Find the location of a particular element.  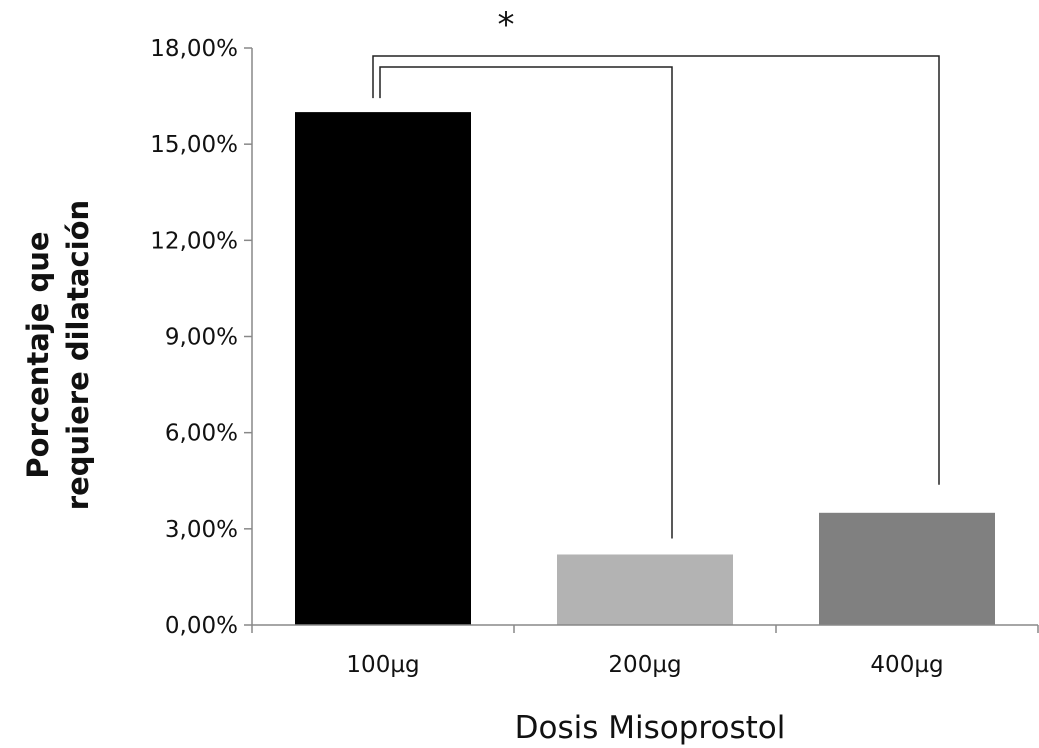

x-tick-label: 100µg is located at coordinates (382, 665).